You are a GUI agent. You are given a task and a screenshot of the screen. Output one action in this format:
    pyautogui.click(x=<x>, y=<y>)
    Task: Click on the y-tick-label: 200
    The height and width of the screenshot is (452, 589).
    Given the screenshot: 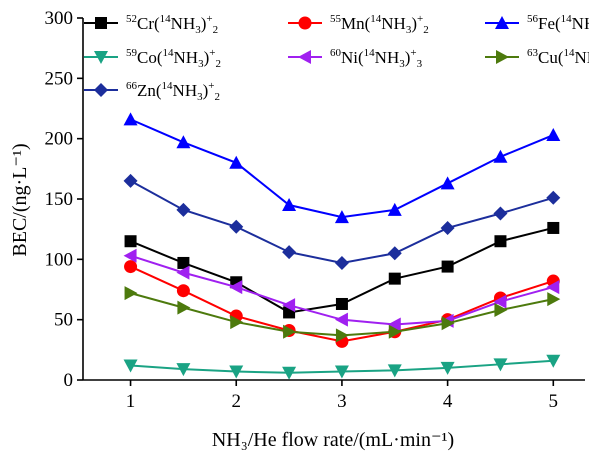 What is the action you would take?
    pyautogui.click(x=59, y=139)
    